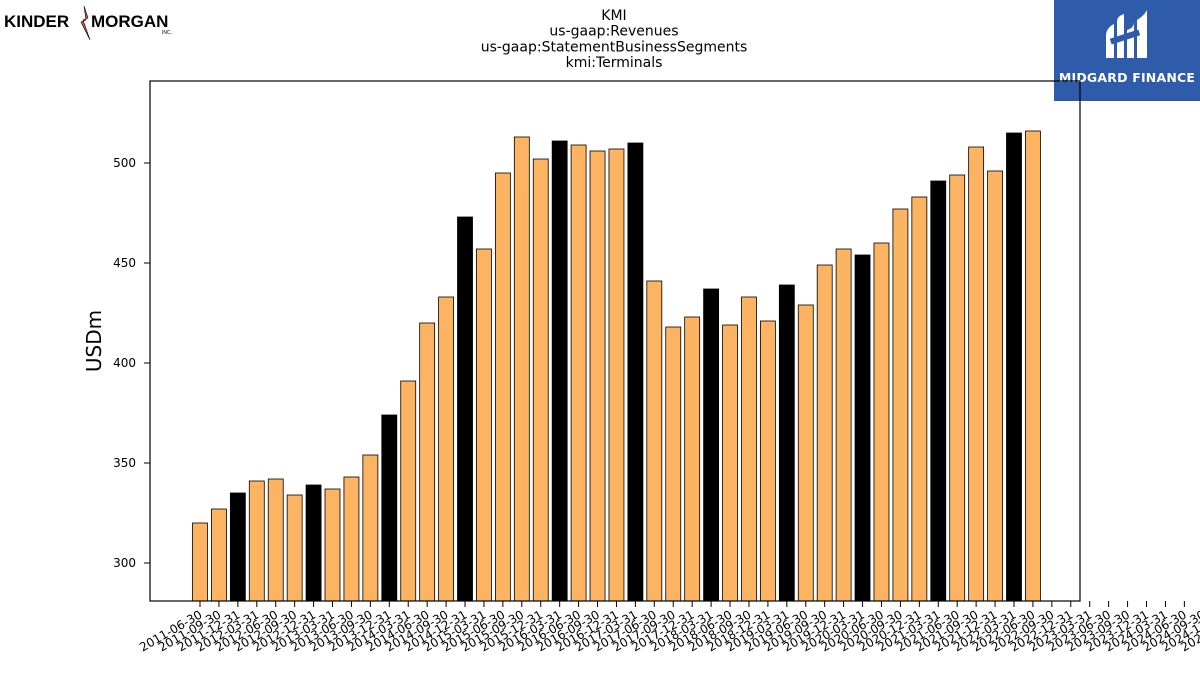 The height and width of the screenshot is (675, 1200). I want to click on logo-morgan-text: MORGAN, so click(129, 21).